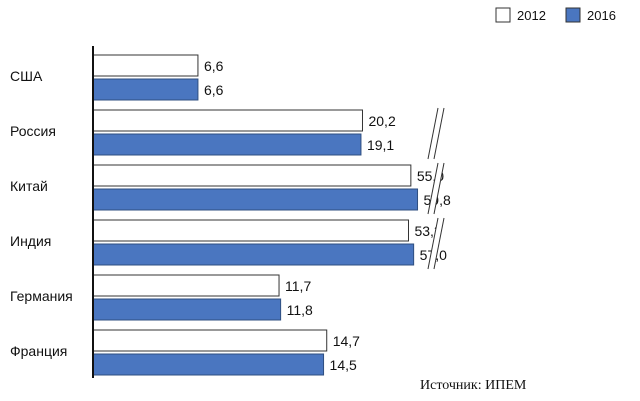  I want to click on category-label: Индия, so click(30, 241).